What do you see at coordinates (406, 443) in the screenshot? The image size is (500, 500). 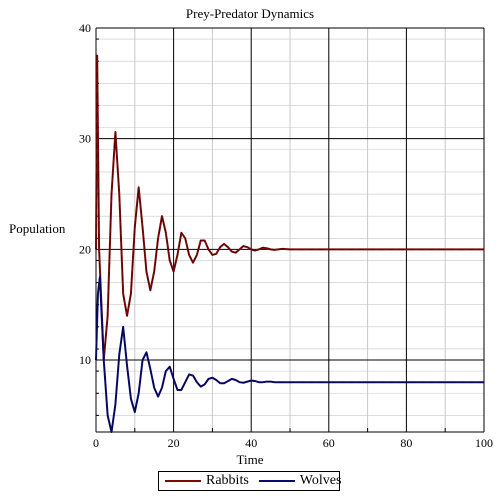 I see `x-tick-label: 80` at bounding box center [406, 443].